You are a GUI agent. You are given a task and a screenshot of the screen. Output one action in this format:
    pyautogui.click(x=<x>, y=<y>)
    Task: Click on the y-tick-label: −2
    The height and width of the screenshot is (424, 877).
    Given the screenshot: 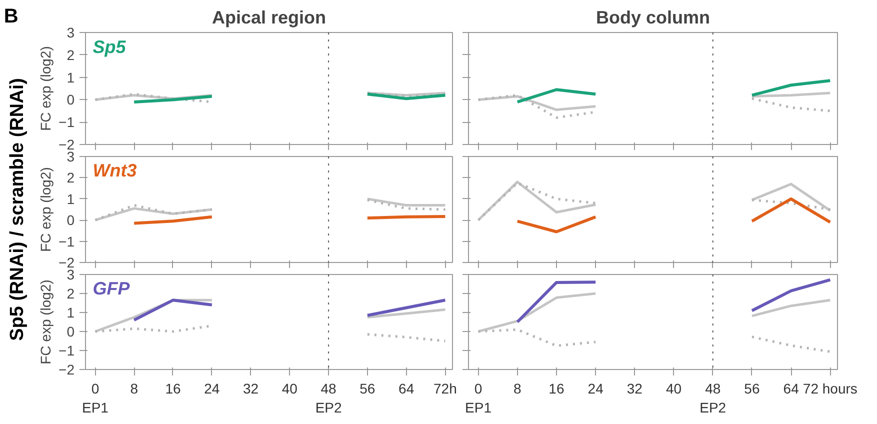 What is the action you would take?
    pyautogui.click(x=66, y=370)
    